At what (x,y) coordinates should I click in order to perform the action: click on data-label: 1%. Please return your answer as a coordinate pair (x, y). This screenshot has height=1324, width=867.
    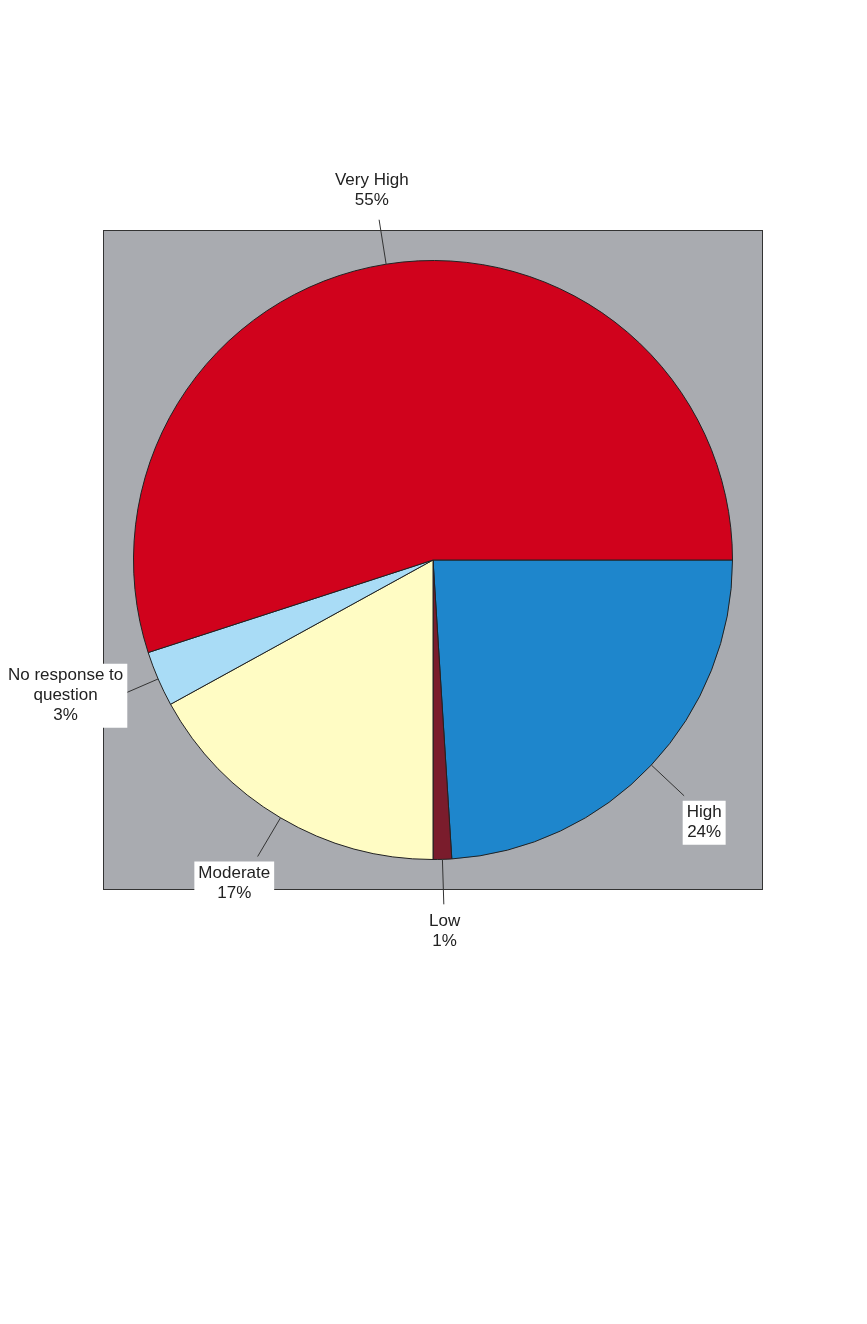
    Looking at the image, I should click on (444, 940).